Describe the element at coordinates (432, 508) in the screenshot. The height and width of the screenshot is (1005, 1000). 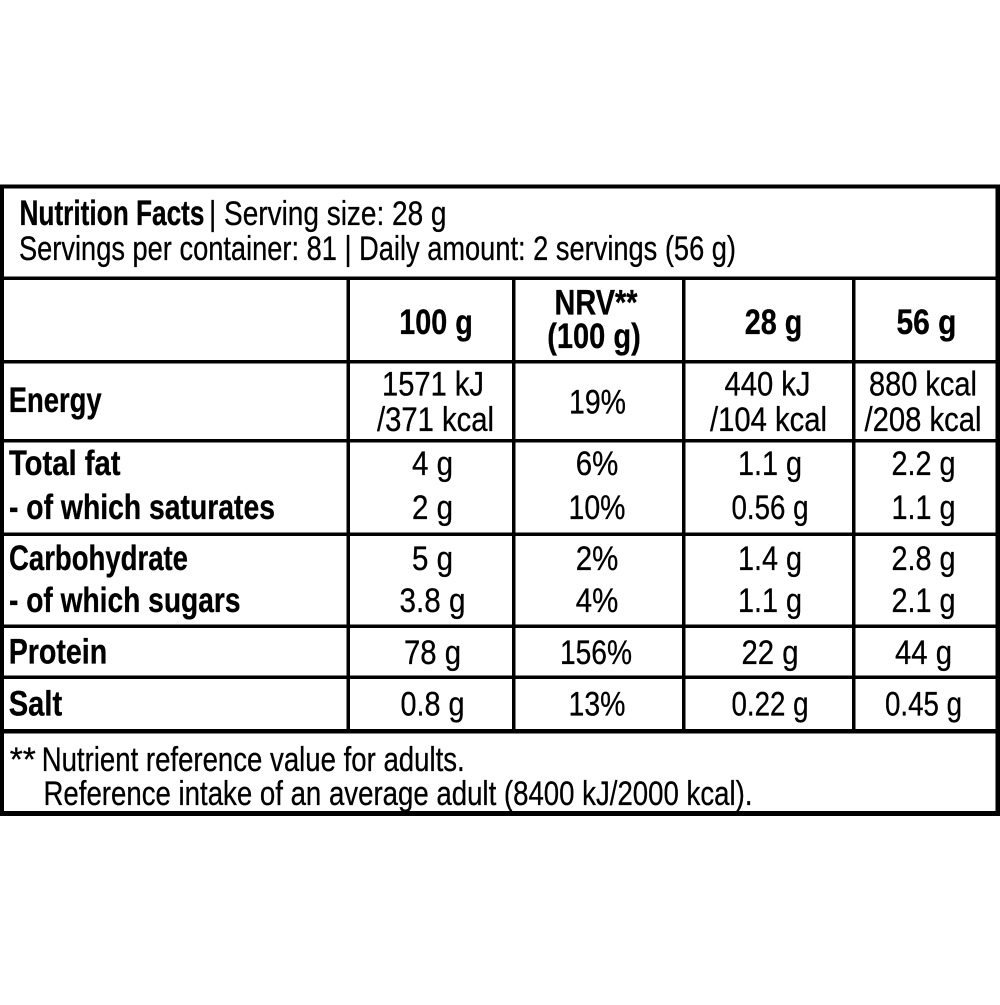
I see `svg-text: 2 g` at that location.